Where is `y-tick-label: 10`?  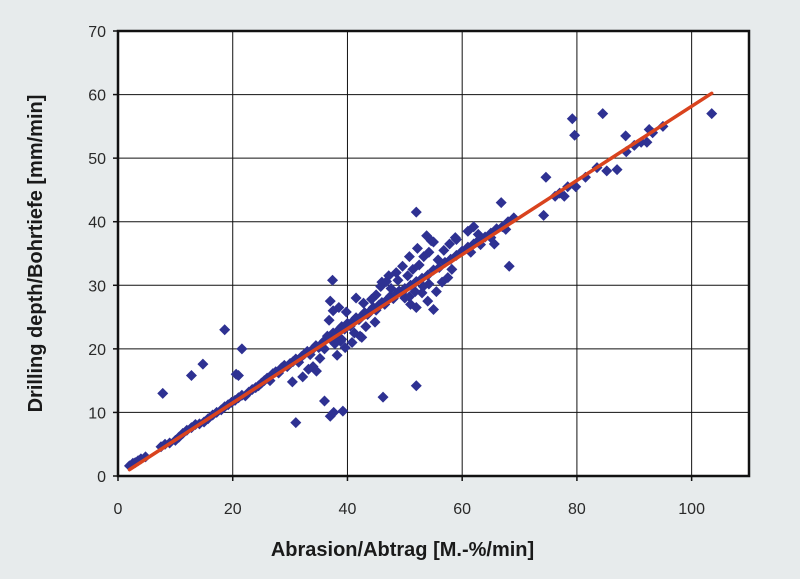
y-tick-label: 10 is located at coordinates (97, 413).